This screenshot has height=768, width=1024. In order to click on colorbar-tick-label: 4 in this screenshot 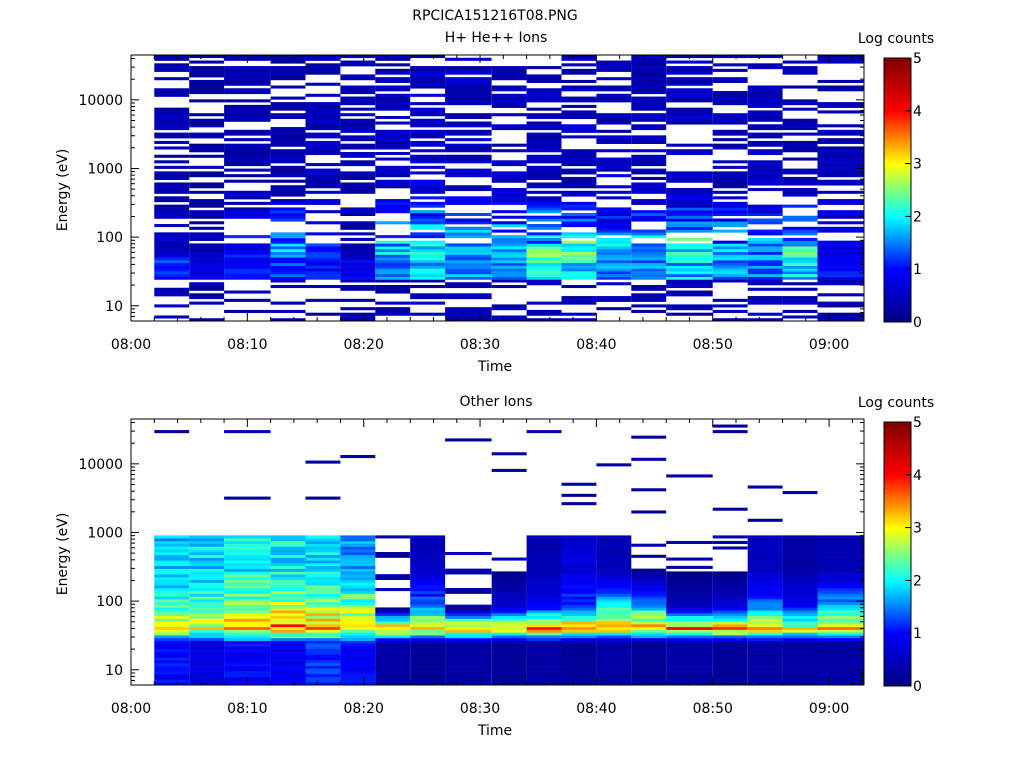, I will do `click(917, 476)`.